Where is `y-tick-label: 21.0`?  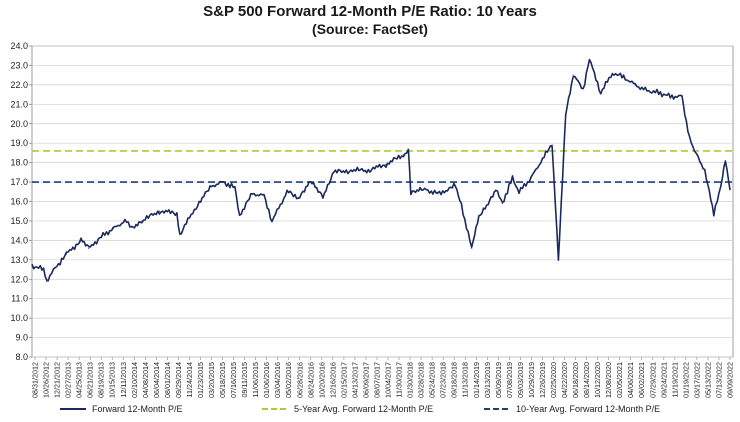
y-tick-label: 21.0 is located at coordinates (19, 104).